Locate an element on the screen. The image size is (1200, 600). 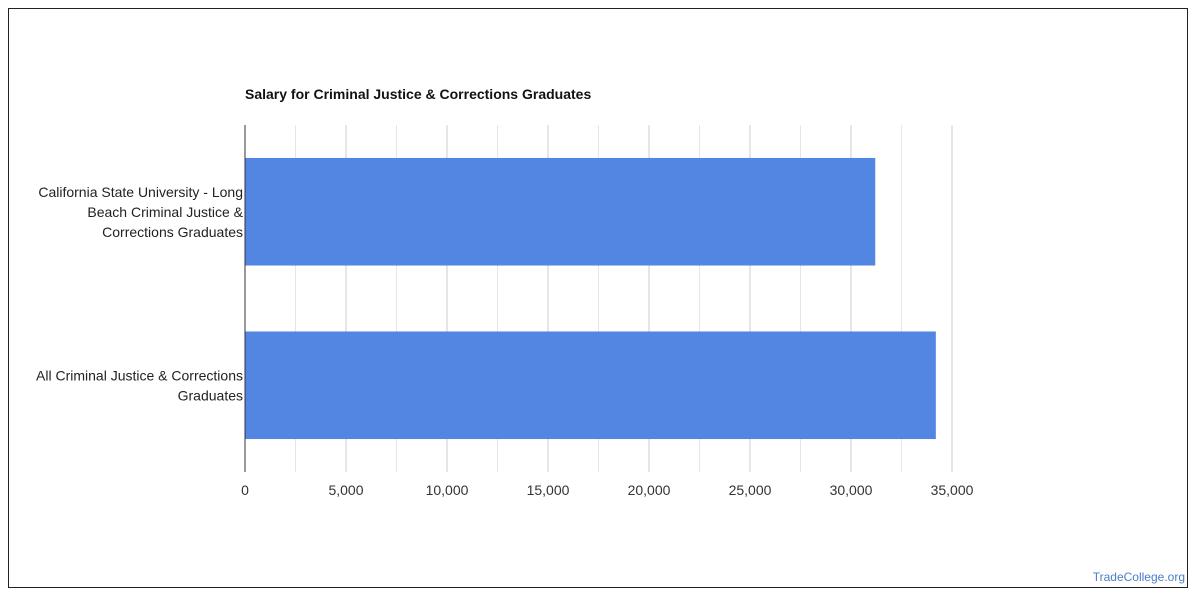
y-category-label: Corrections Graduates is located at coordinates (172, 232).